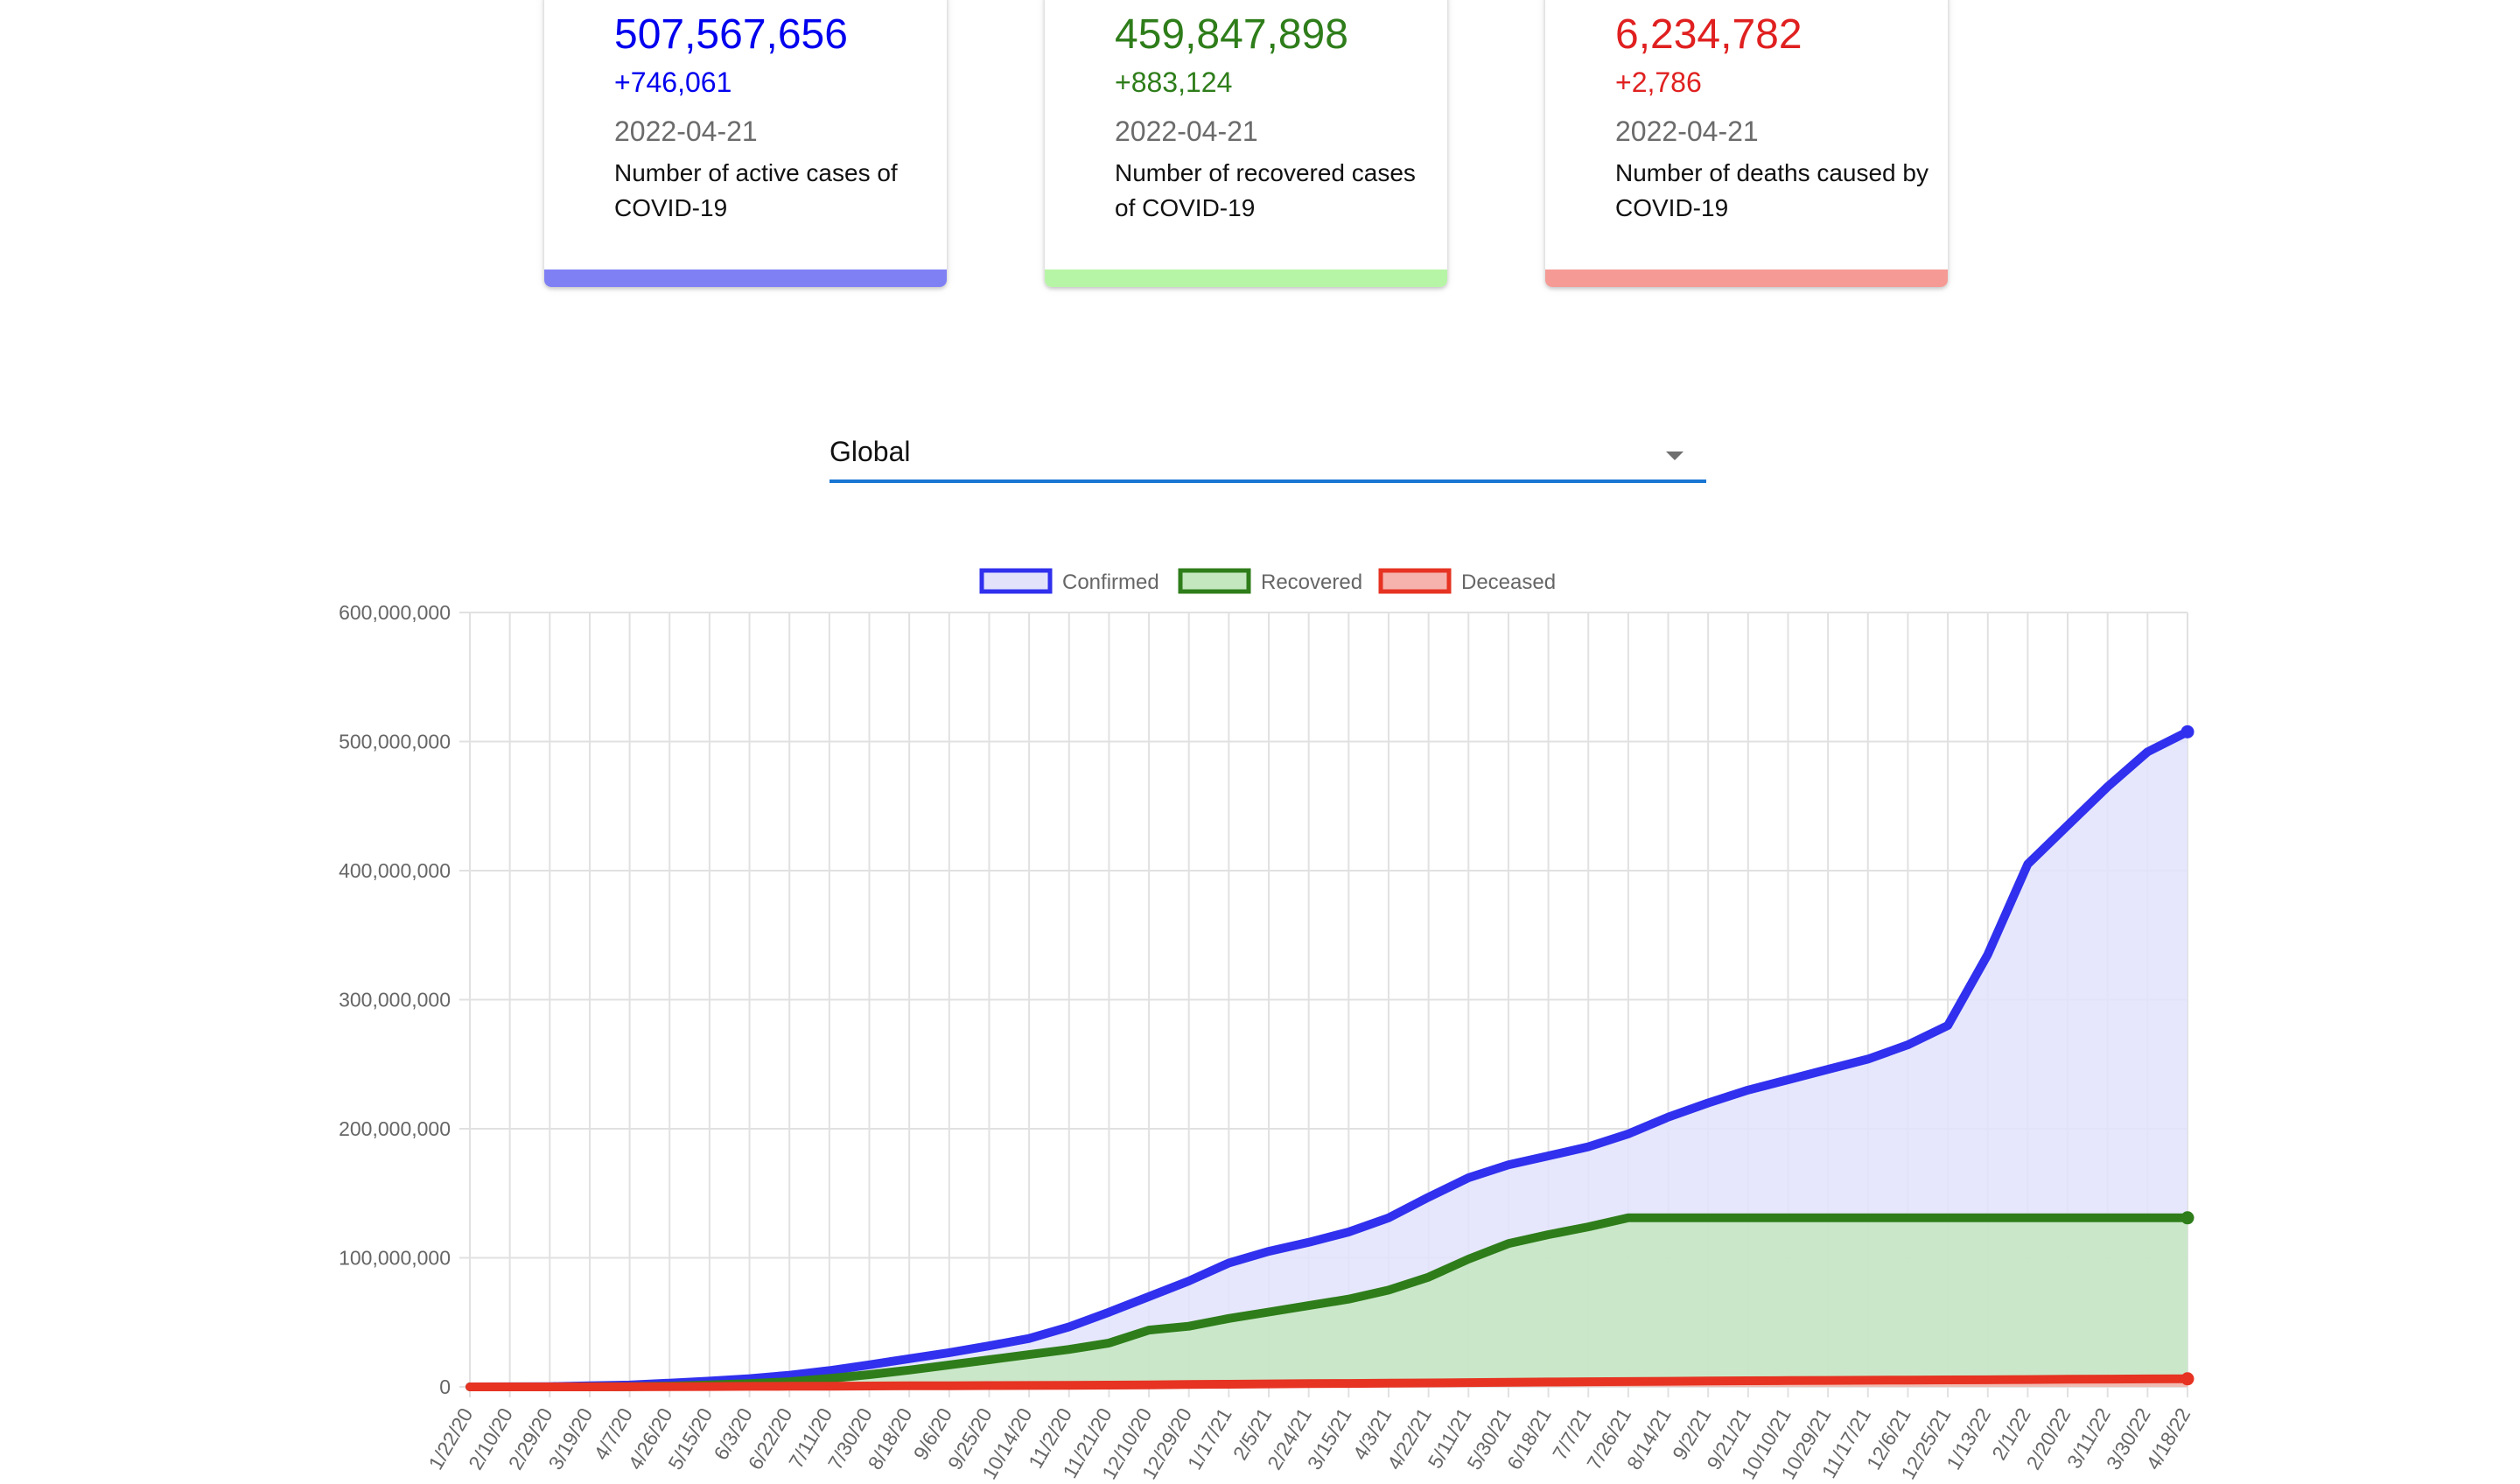 This screenshot has width=2520, height=1484. Describe the element at coordinates (1214, 581) in the screenshot. I see `legend-swatch-recovered` at that location.